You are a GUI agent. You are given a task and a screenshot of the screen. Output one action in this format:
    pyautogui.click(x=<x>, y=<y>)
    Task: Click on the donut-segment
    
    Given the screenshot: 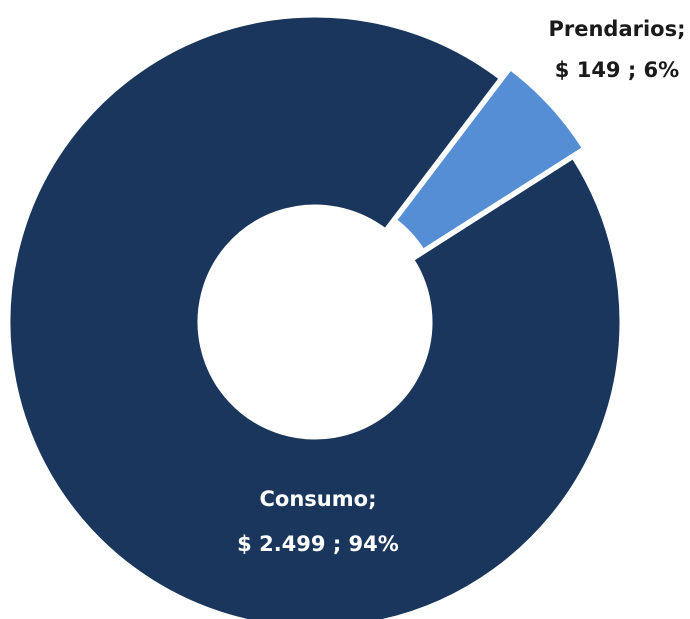 What is the action you would take?
    pyautogui.click(x=489, y=159)
    